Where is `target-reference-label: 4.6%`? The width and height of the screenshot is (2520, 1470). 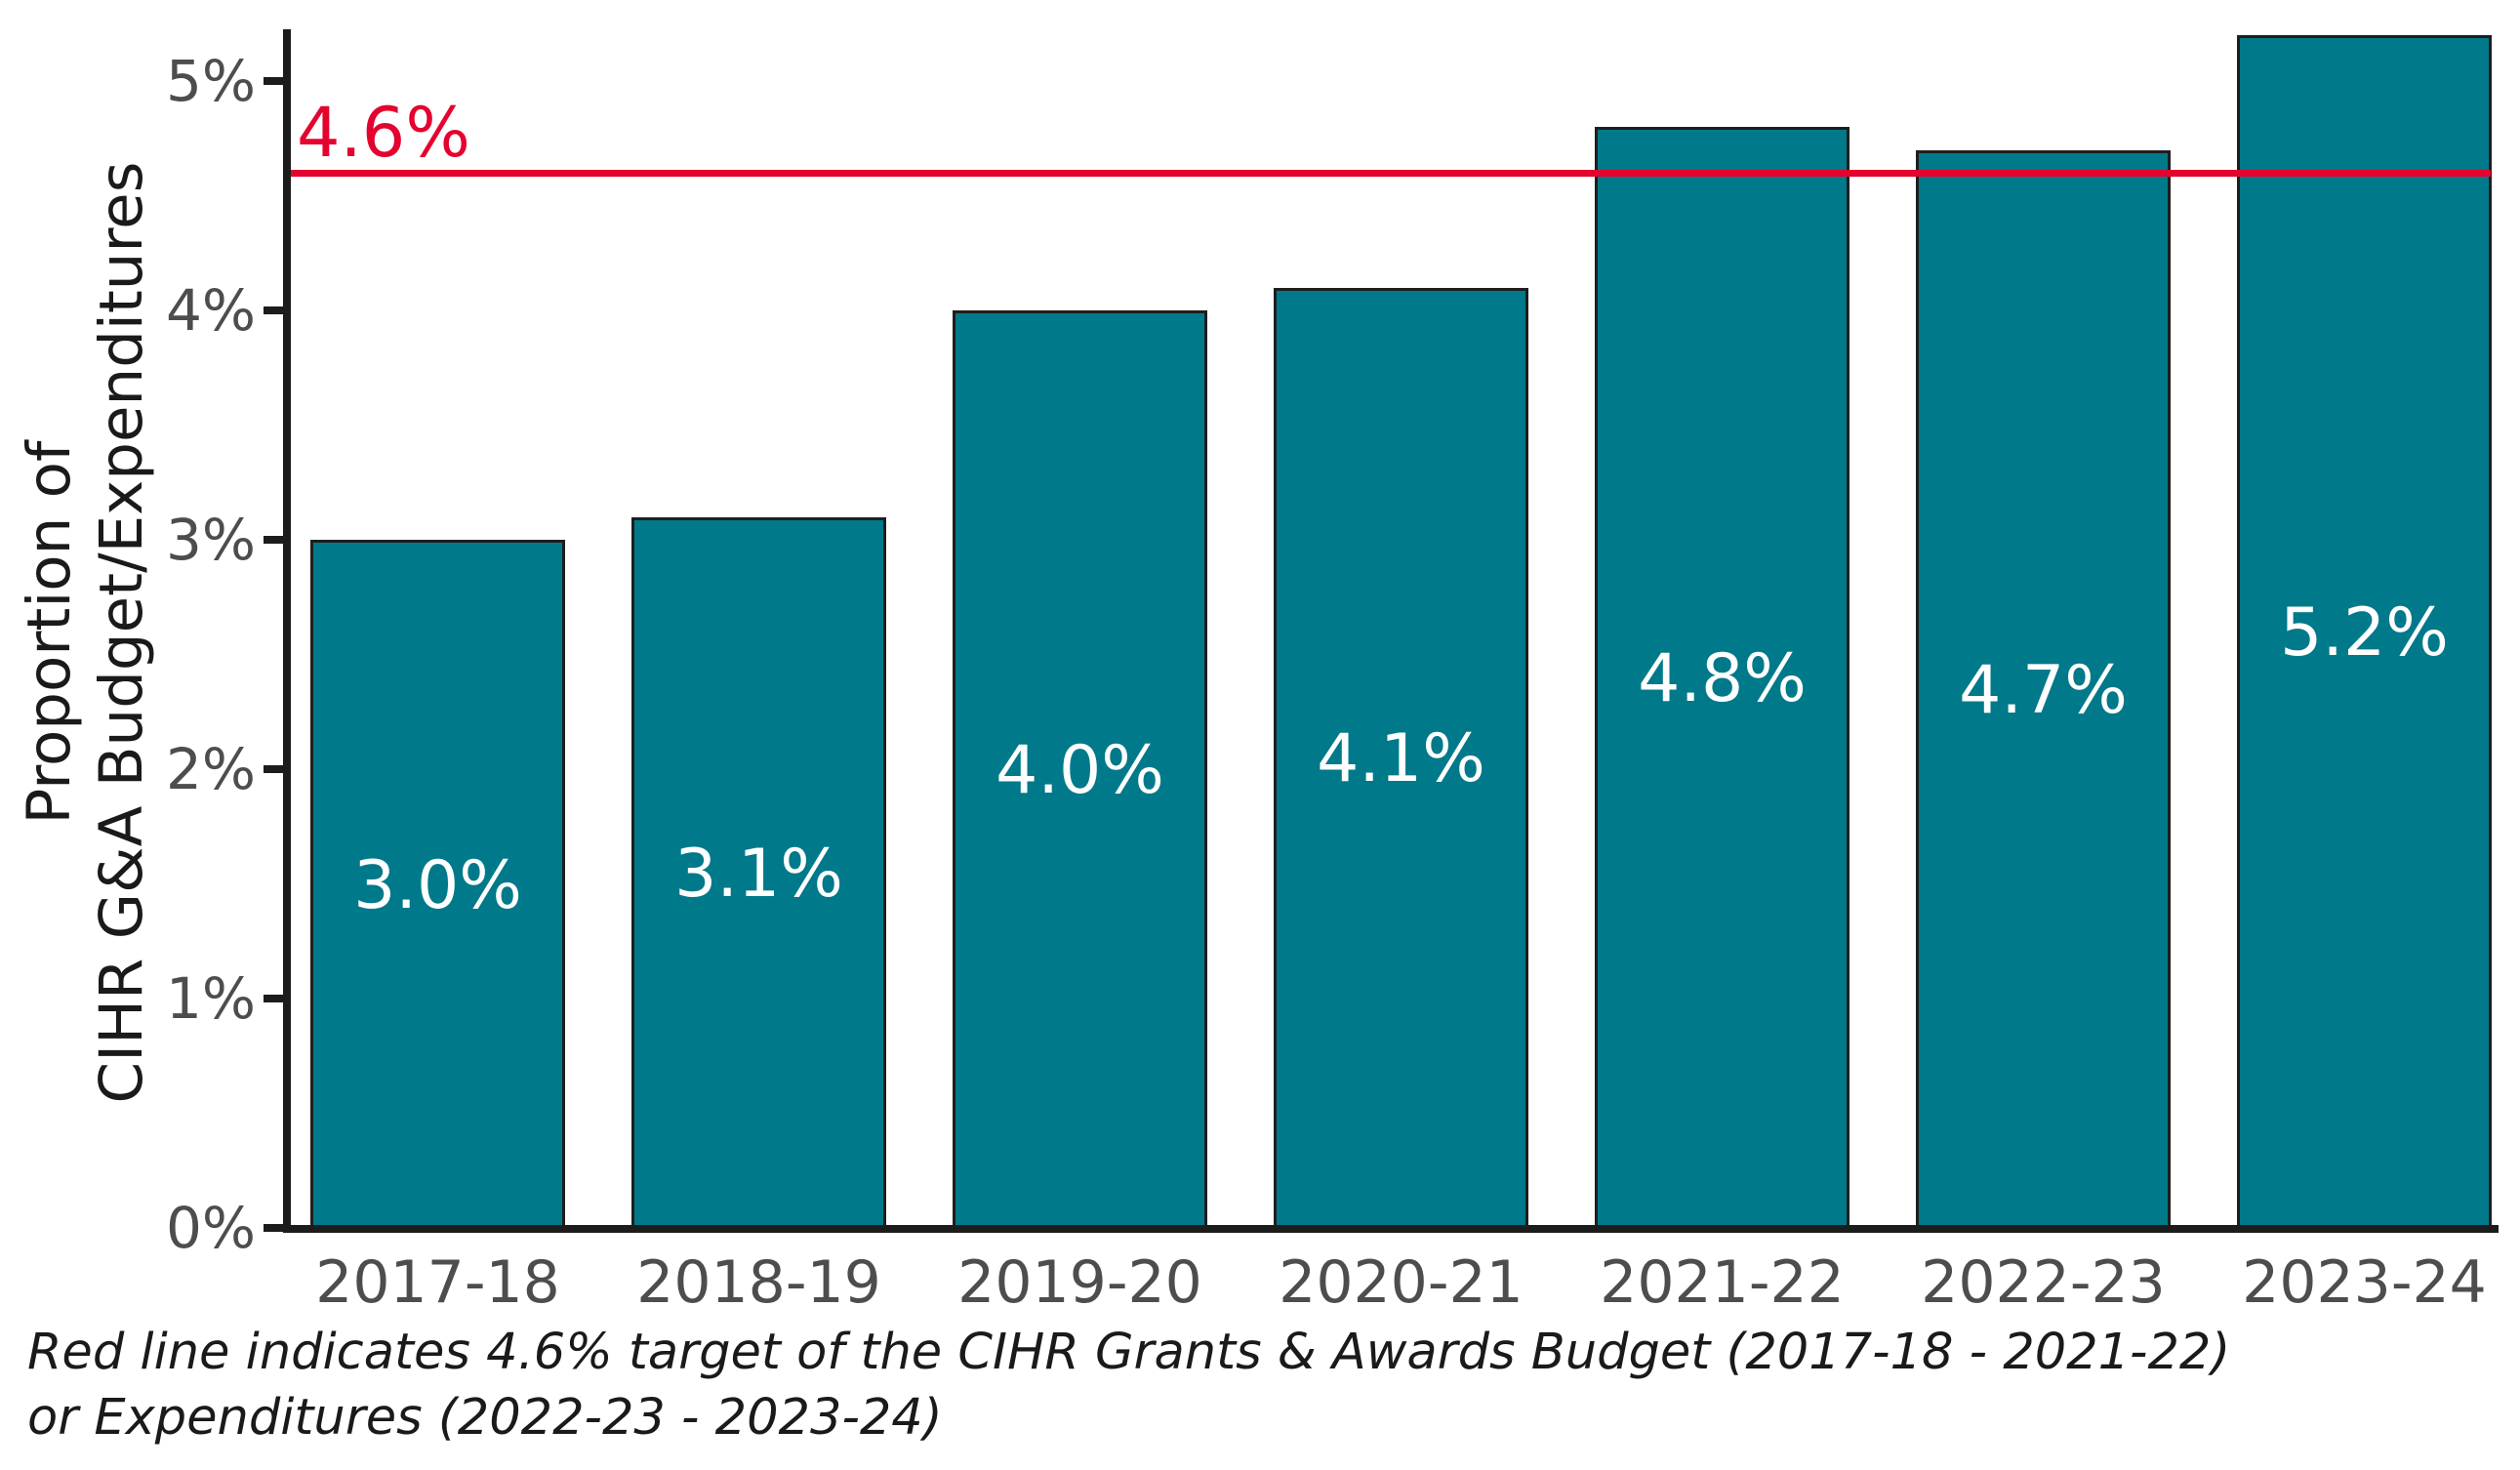 target-reference-label: 4.6% is located at coordinates (383, 134).